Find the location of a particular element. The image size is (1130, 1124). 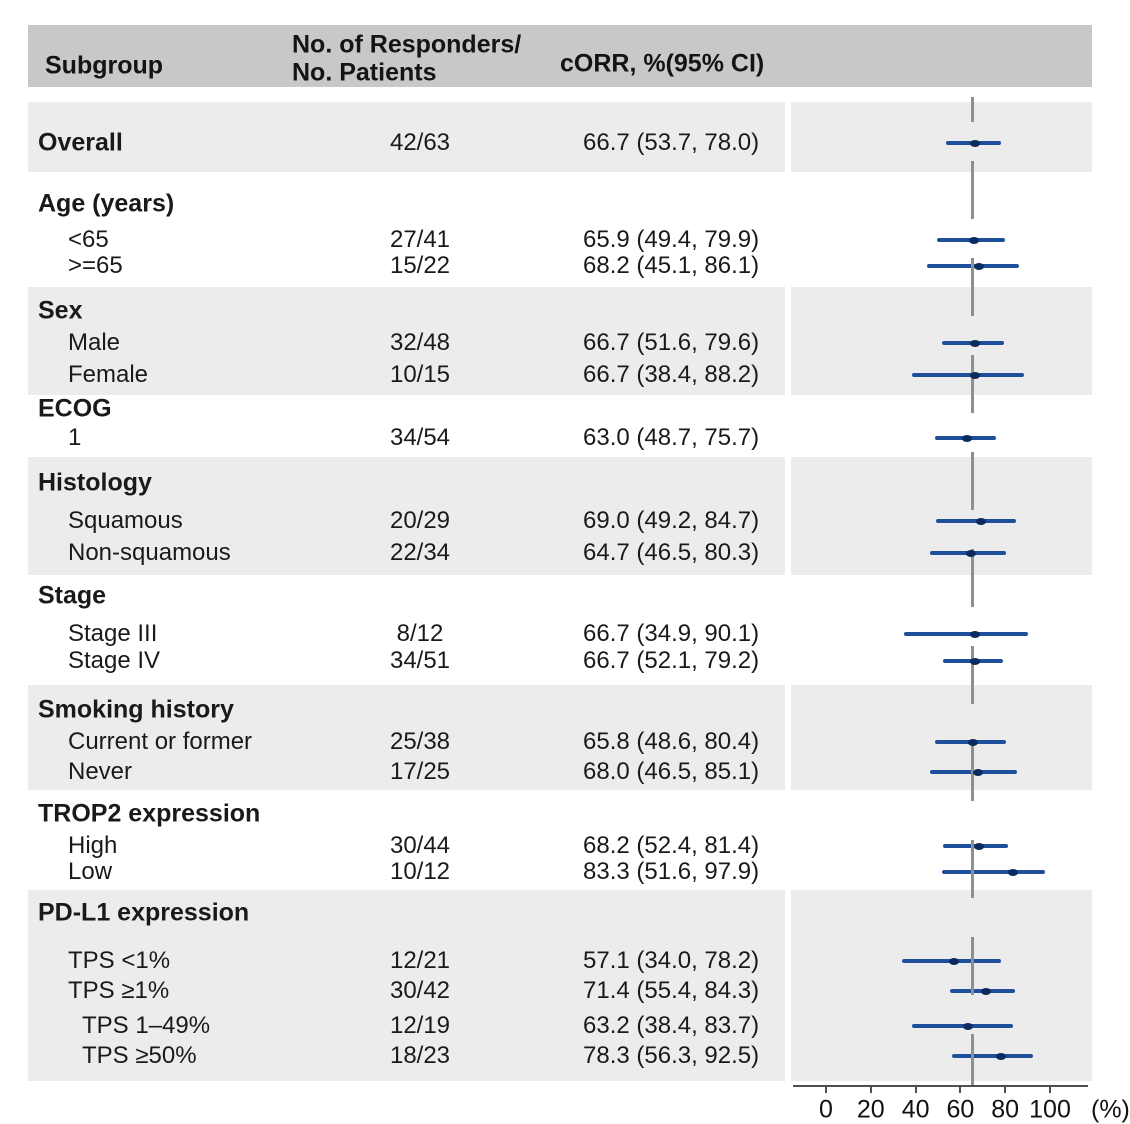

x-axis-line is located at coordinates (940, 1086).